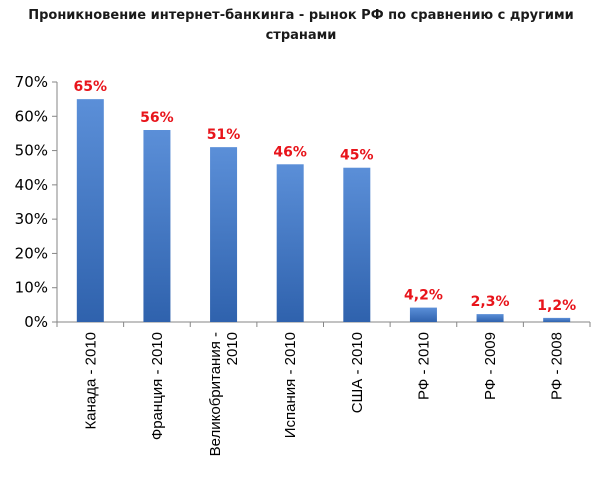 The width and height of the screenshot is (602, 488). I want to click on y-tick-label: 0%, so click(36, 322).